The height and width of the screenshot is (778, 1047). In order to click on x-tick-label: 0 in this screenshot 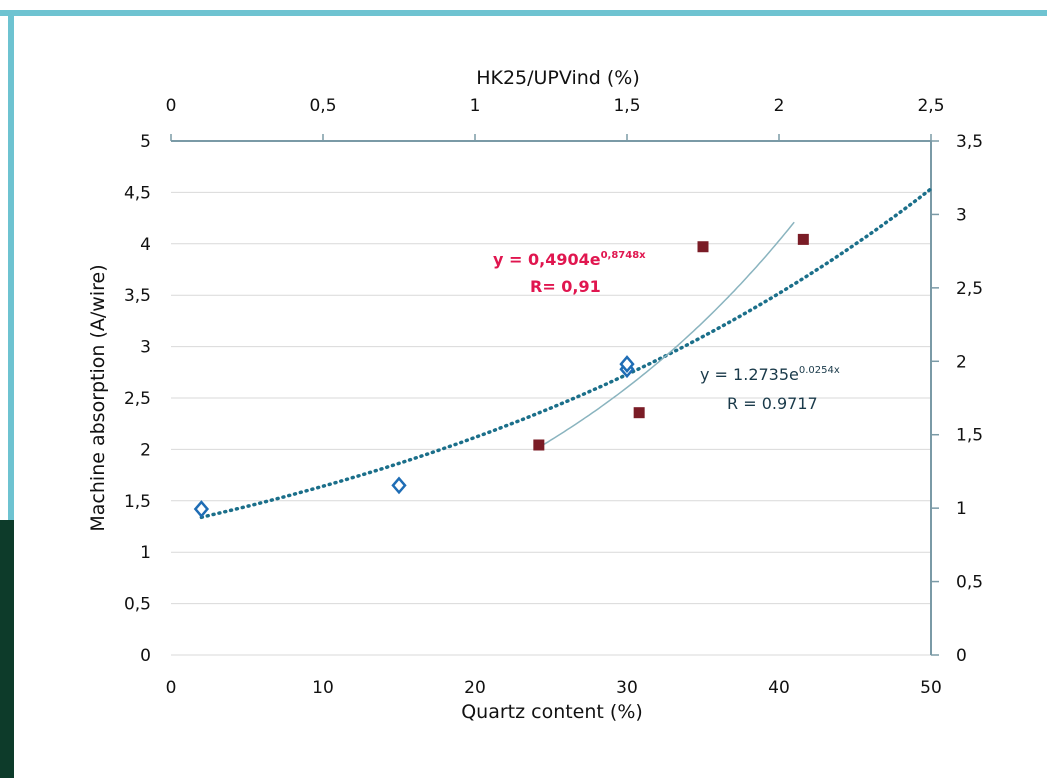, I will do `click(171, 688)`.